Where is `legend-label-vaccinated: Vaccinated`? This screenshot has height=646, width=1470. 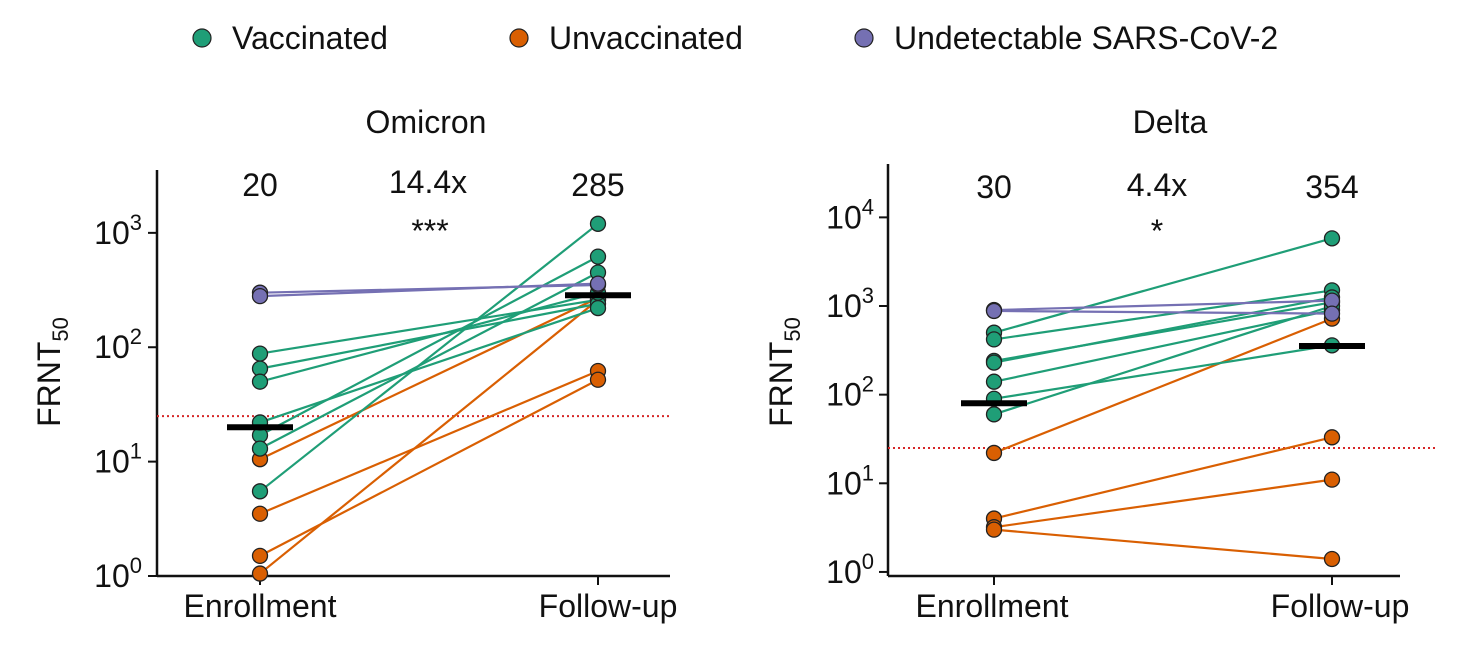
legend-label-vaccinated: Vaccinated is located at coordinates (310, 38).